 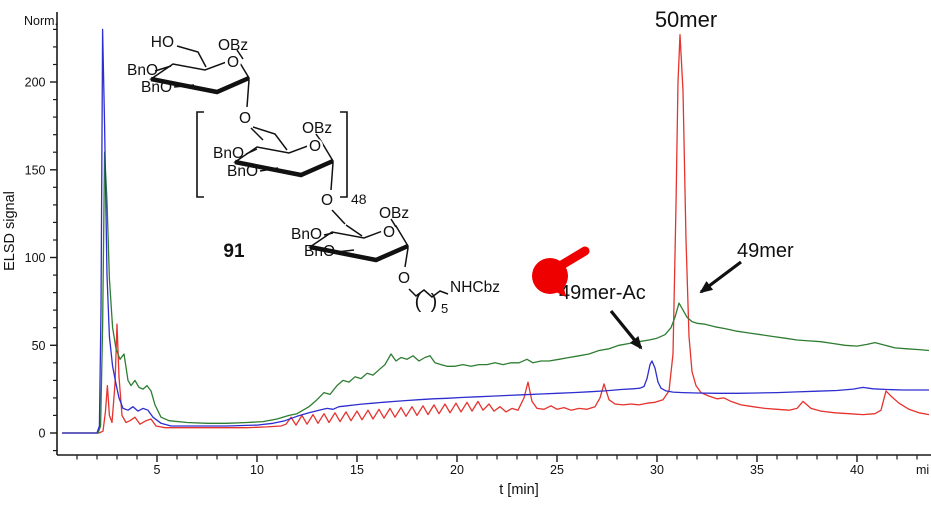 What do you see at coordinates (394, 213) in the screenshot?
I see `label-r3-obz: OBz` at bounding box center [394, 213].